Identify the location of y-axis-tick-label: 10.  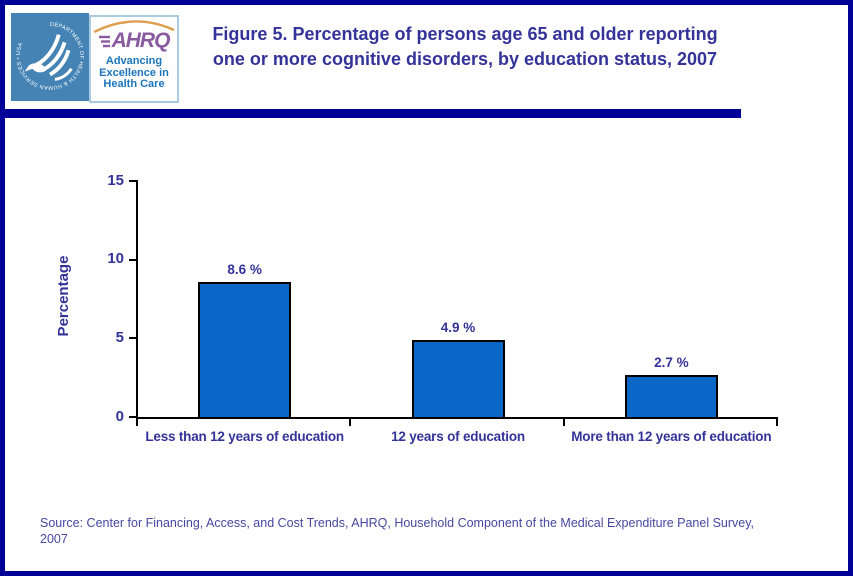
(115, 259).